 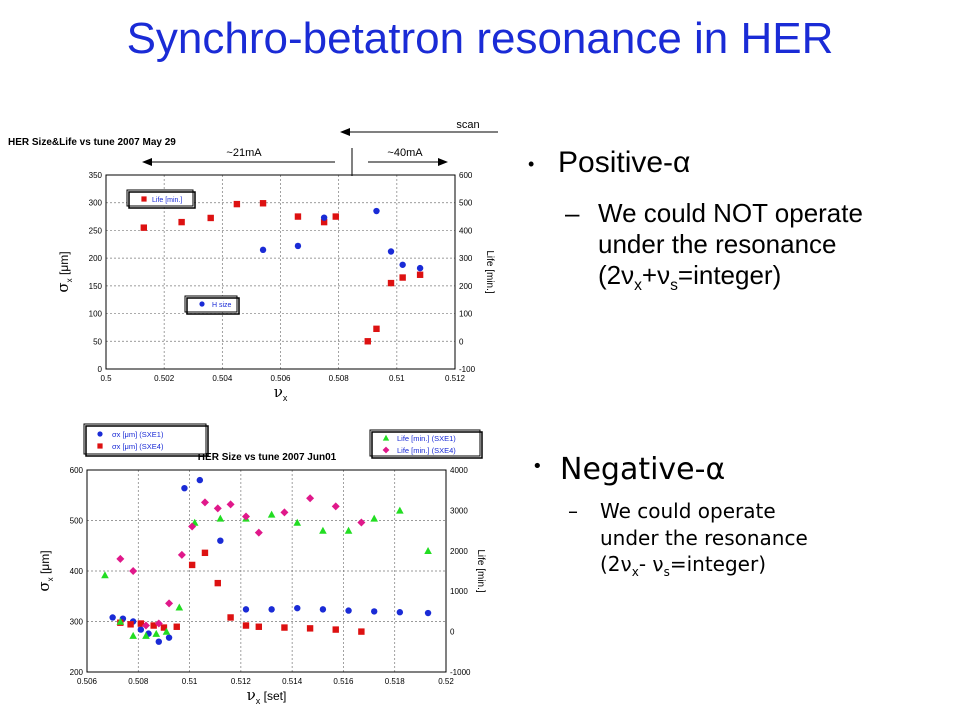 I want to click on positive-line2: under the resonance, so click(x=717, y=244).